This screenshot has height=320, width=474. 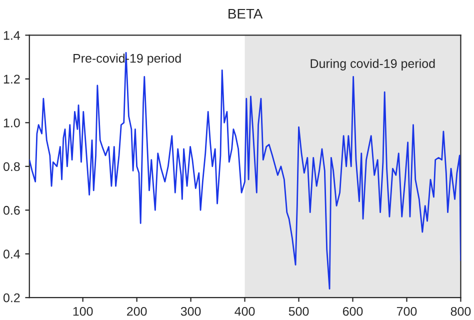 I want to click on y-tick-label: 0.2, so click(x=11, y=297).